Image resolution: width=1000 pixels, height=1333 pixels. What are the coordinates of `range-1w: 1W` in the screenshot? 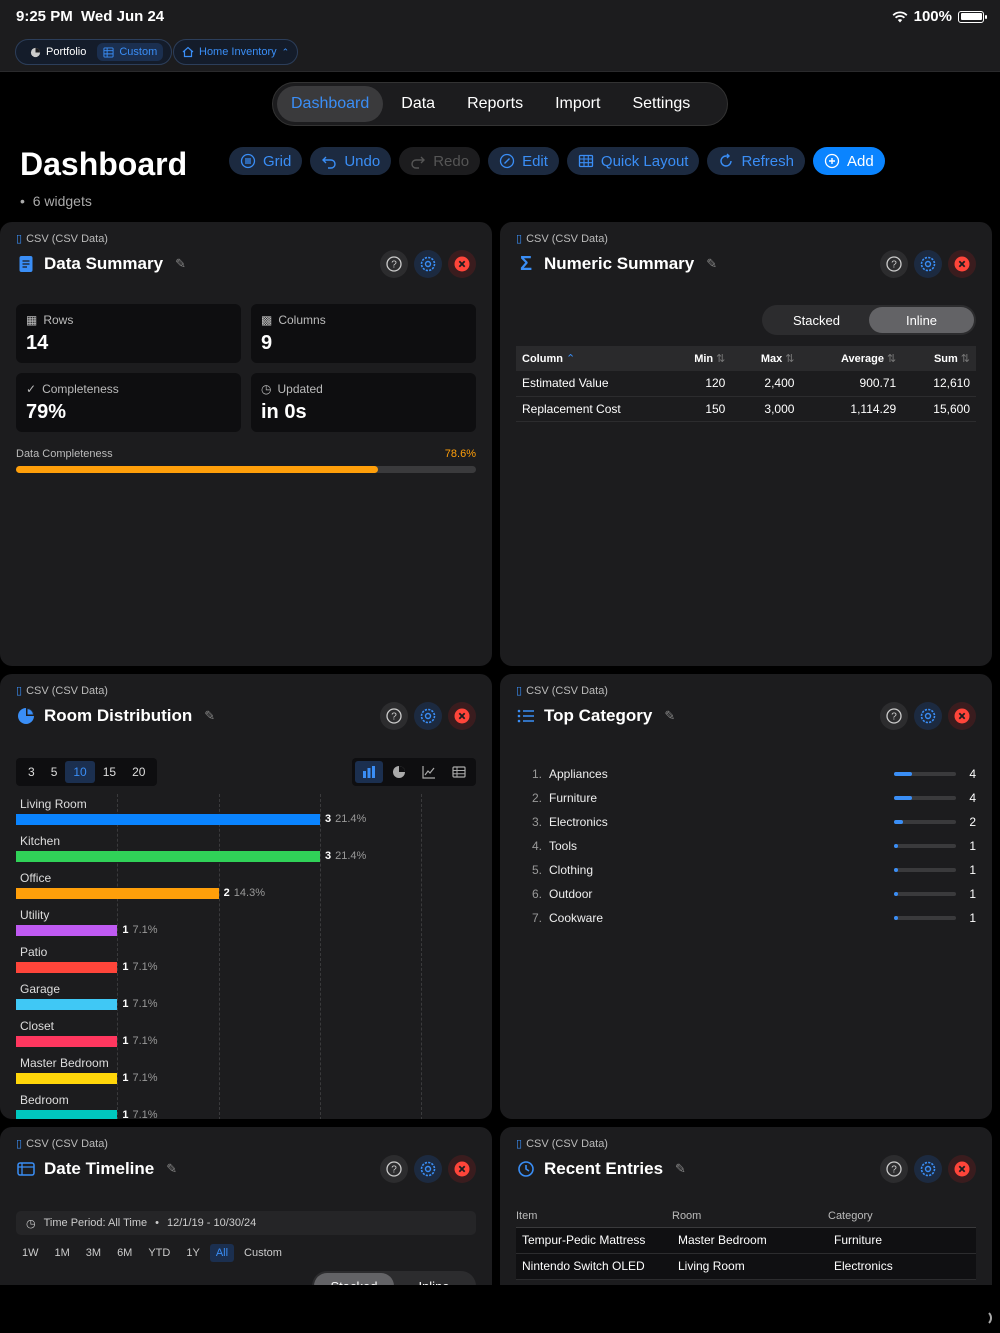 It's located at (30, 1253).